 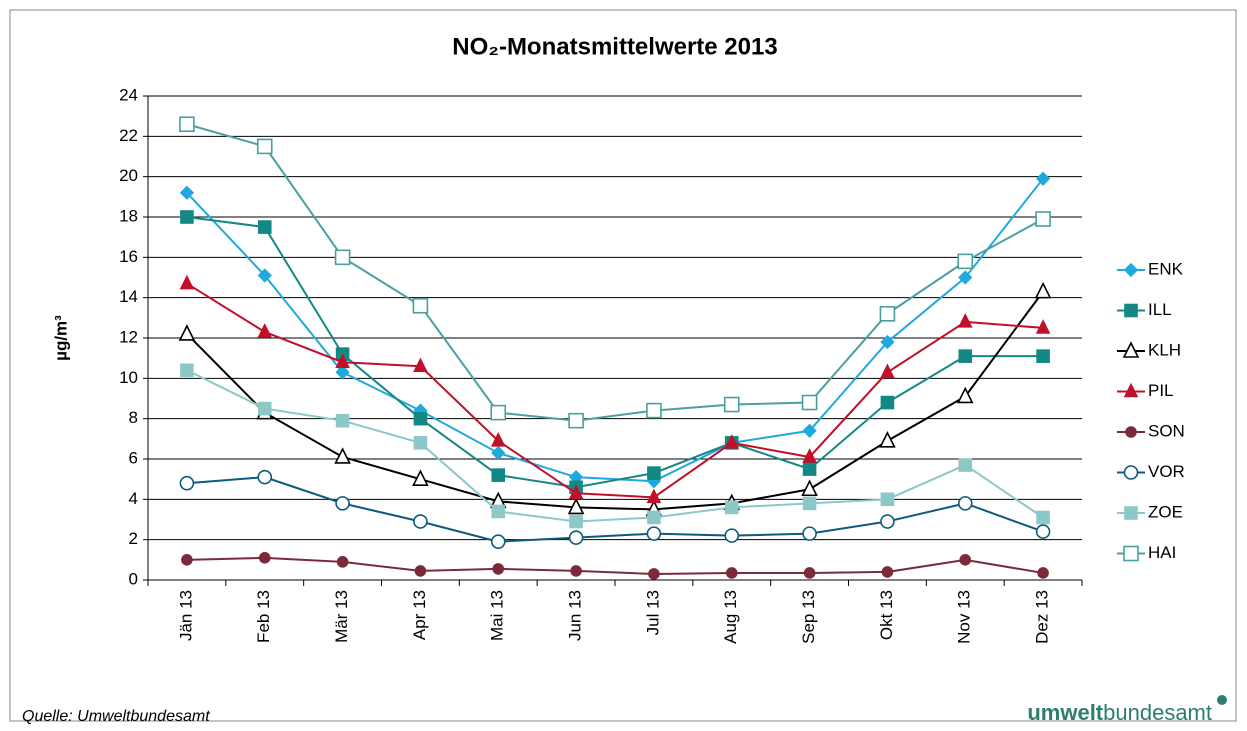 I want to click on x-tick-label: Mai 13, so click(x=497, y=615).